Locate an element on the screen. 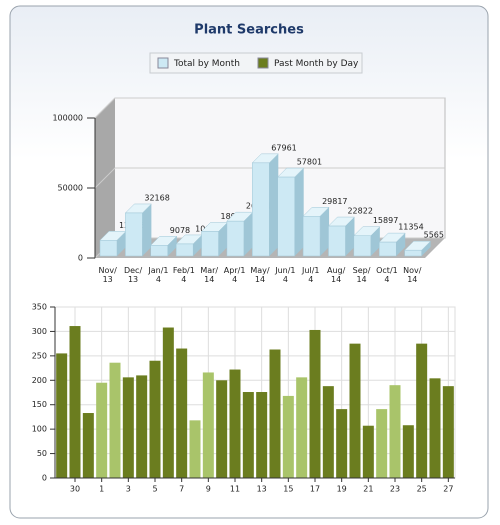  x-tick-label: 3 is located at coordinates (128, 489).